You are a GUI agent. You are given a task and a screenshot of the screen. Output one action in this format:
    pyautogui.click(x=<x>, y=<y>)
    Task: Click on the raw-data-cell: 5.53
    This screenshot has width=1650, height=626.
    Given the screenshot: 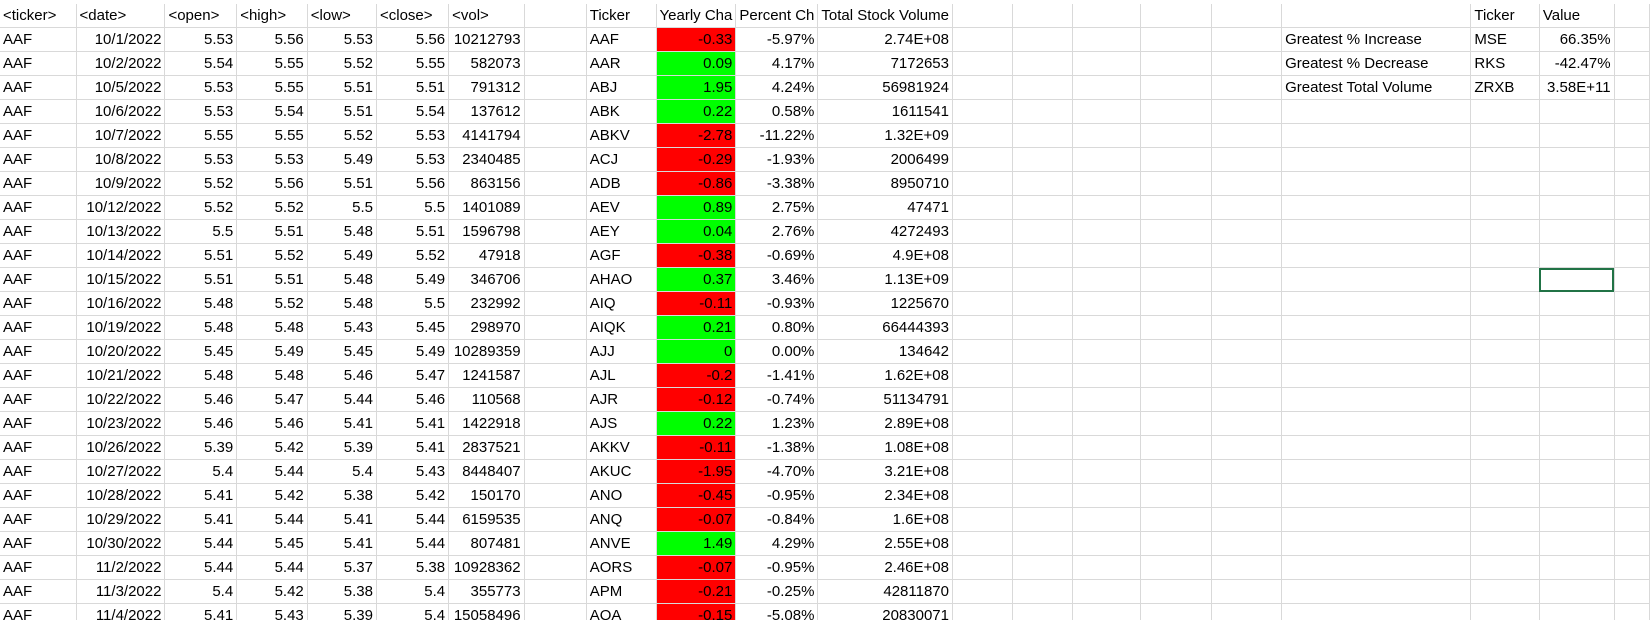 What is the action you would take?
    pyautogui.click(x=201, y=160)
    